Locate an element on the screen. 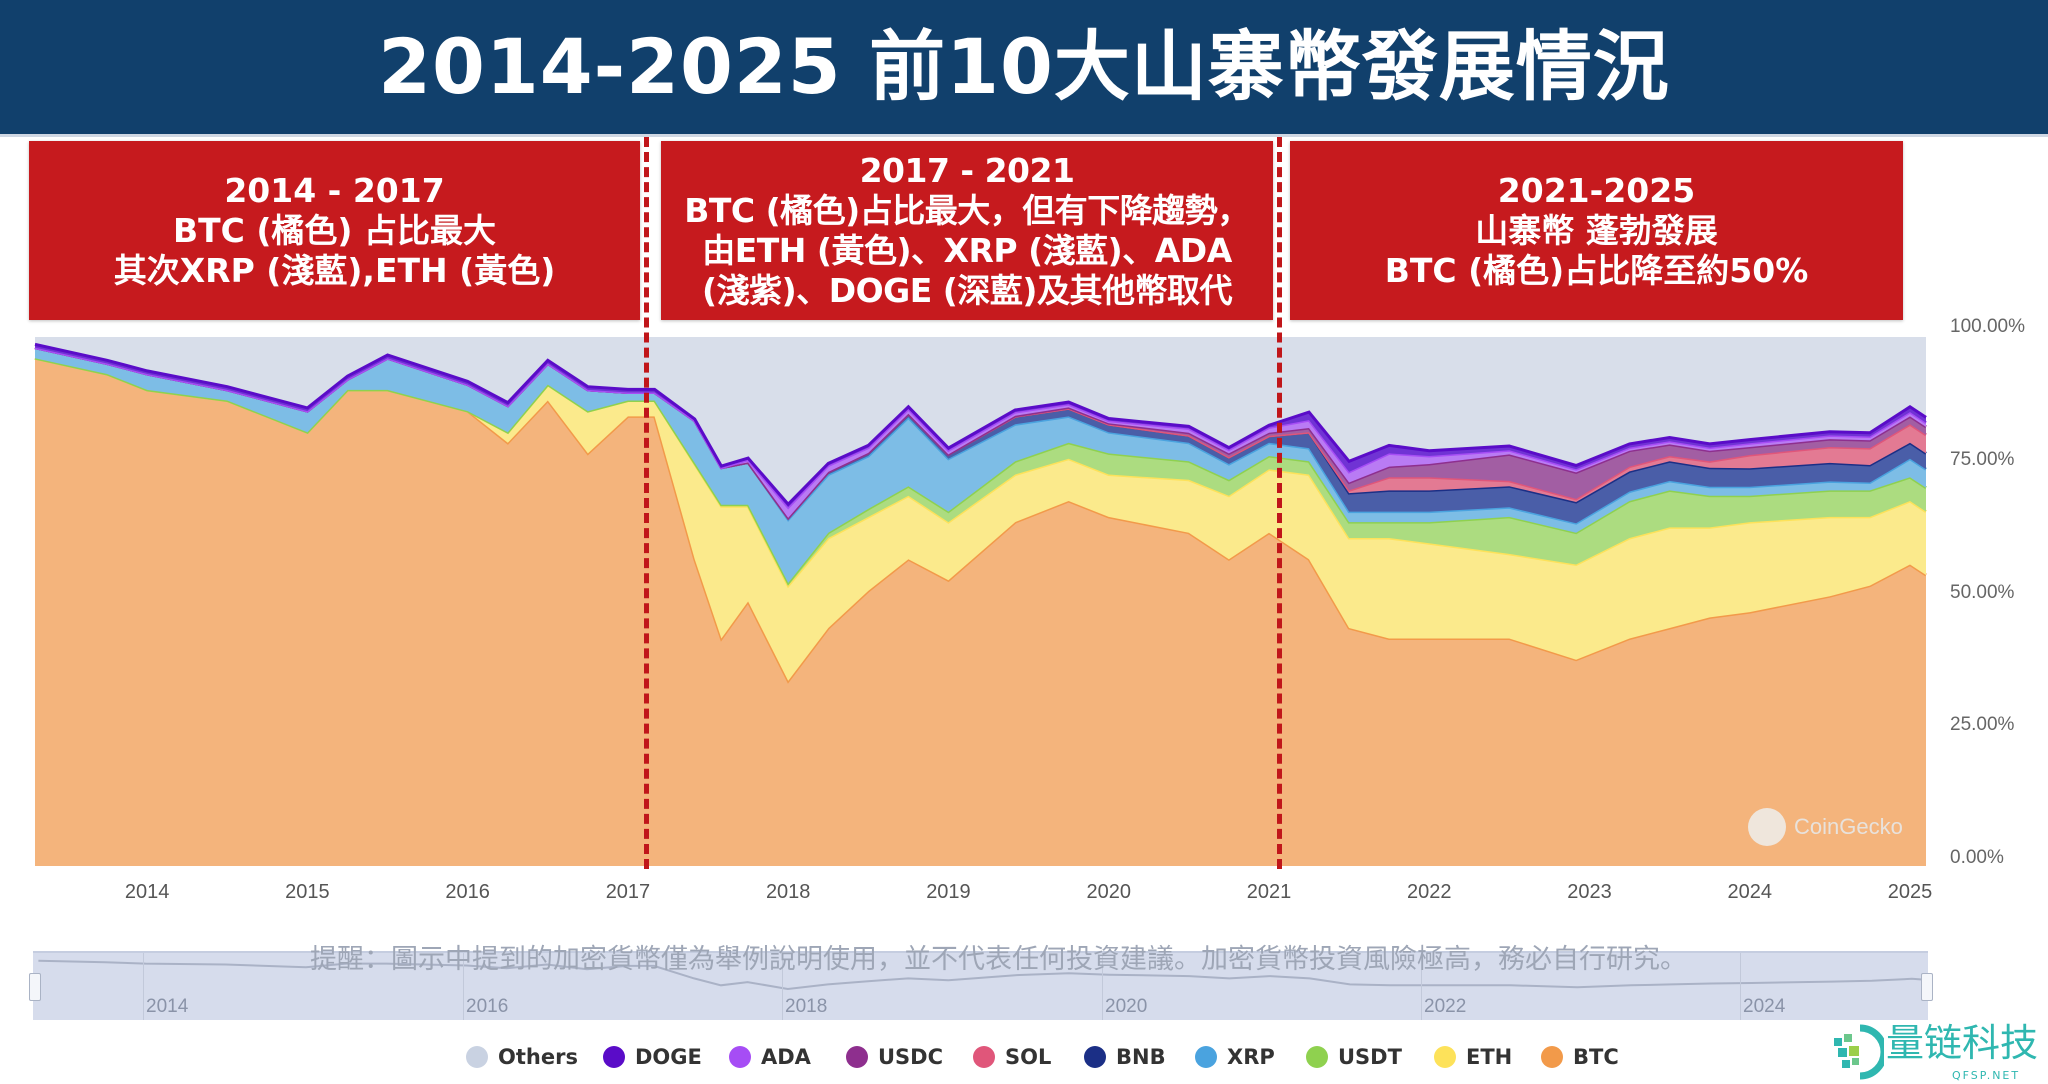 The image size is (2048, 1084). x-tick-label: 2018 is located at coordinates (788, 892).